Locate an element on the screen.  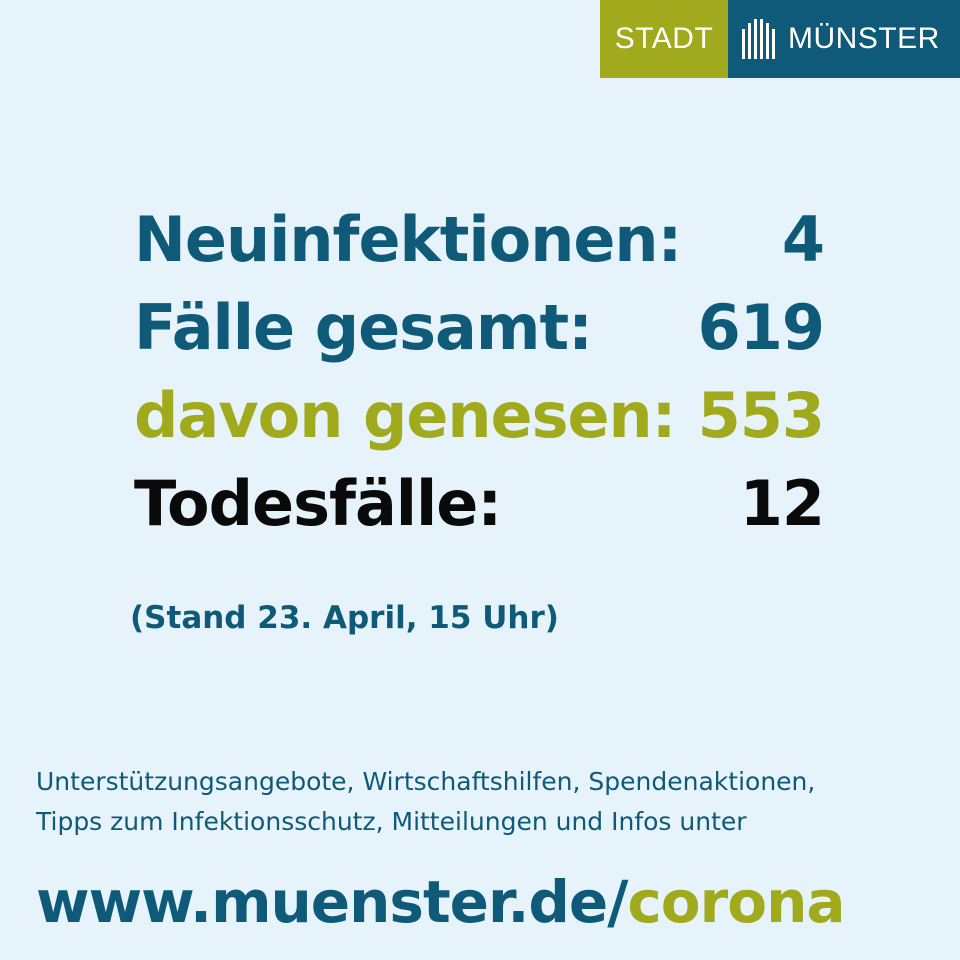
logo-stadt: STADT is located at coordinates (664, 39).